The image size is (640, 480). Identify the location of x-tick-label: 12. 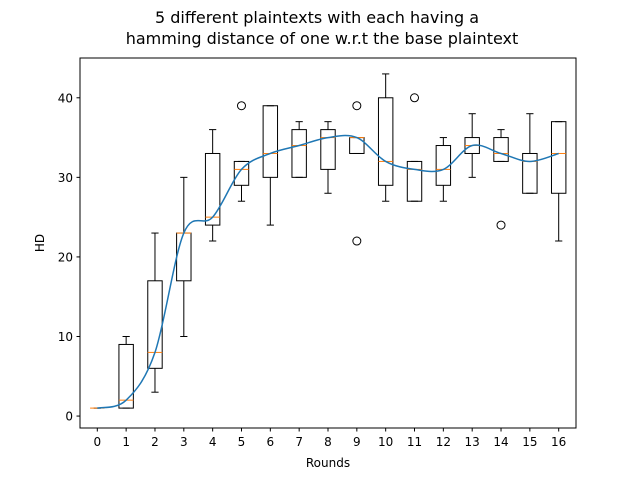
(443, 442).